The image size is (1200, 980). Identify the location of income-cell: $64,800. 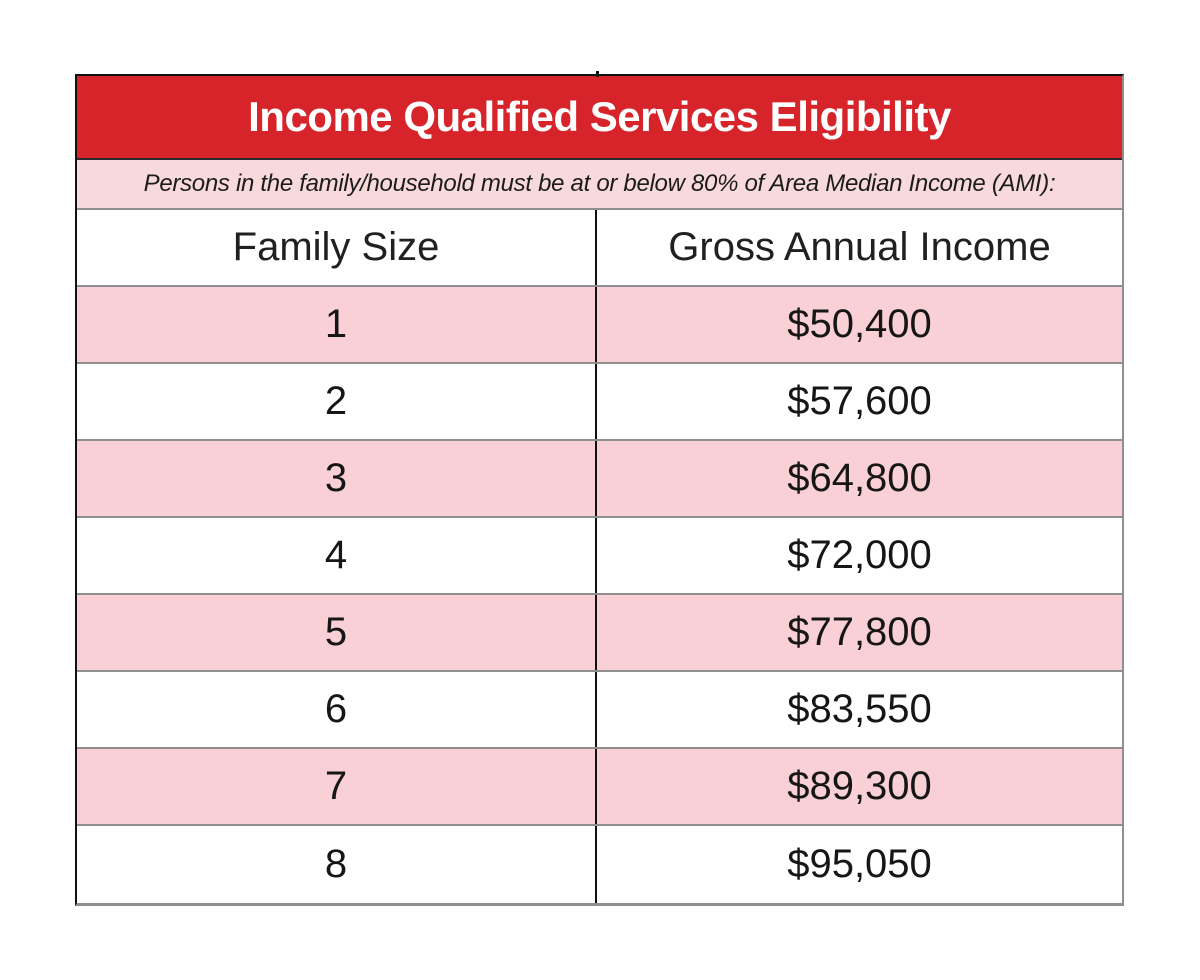
(859, 478).